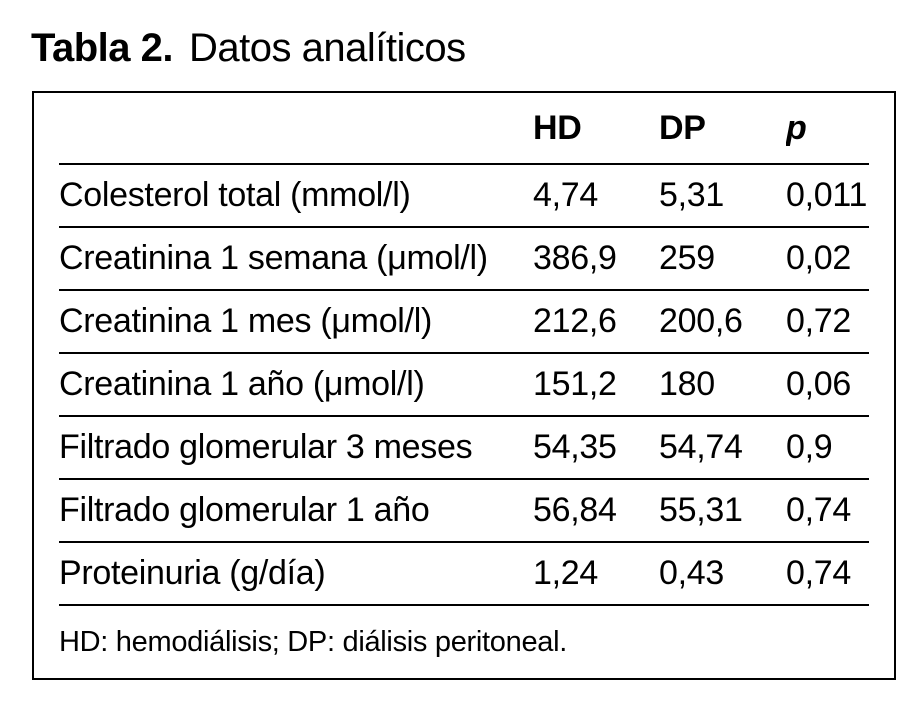 Image resolution: width=924 pixels, height=708 pixels. What do you see at coordinates (575, 447) in the screenshot?
I see `row-hd-value: 54,35` at bounding box center [575, 447].